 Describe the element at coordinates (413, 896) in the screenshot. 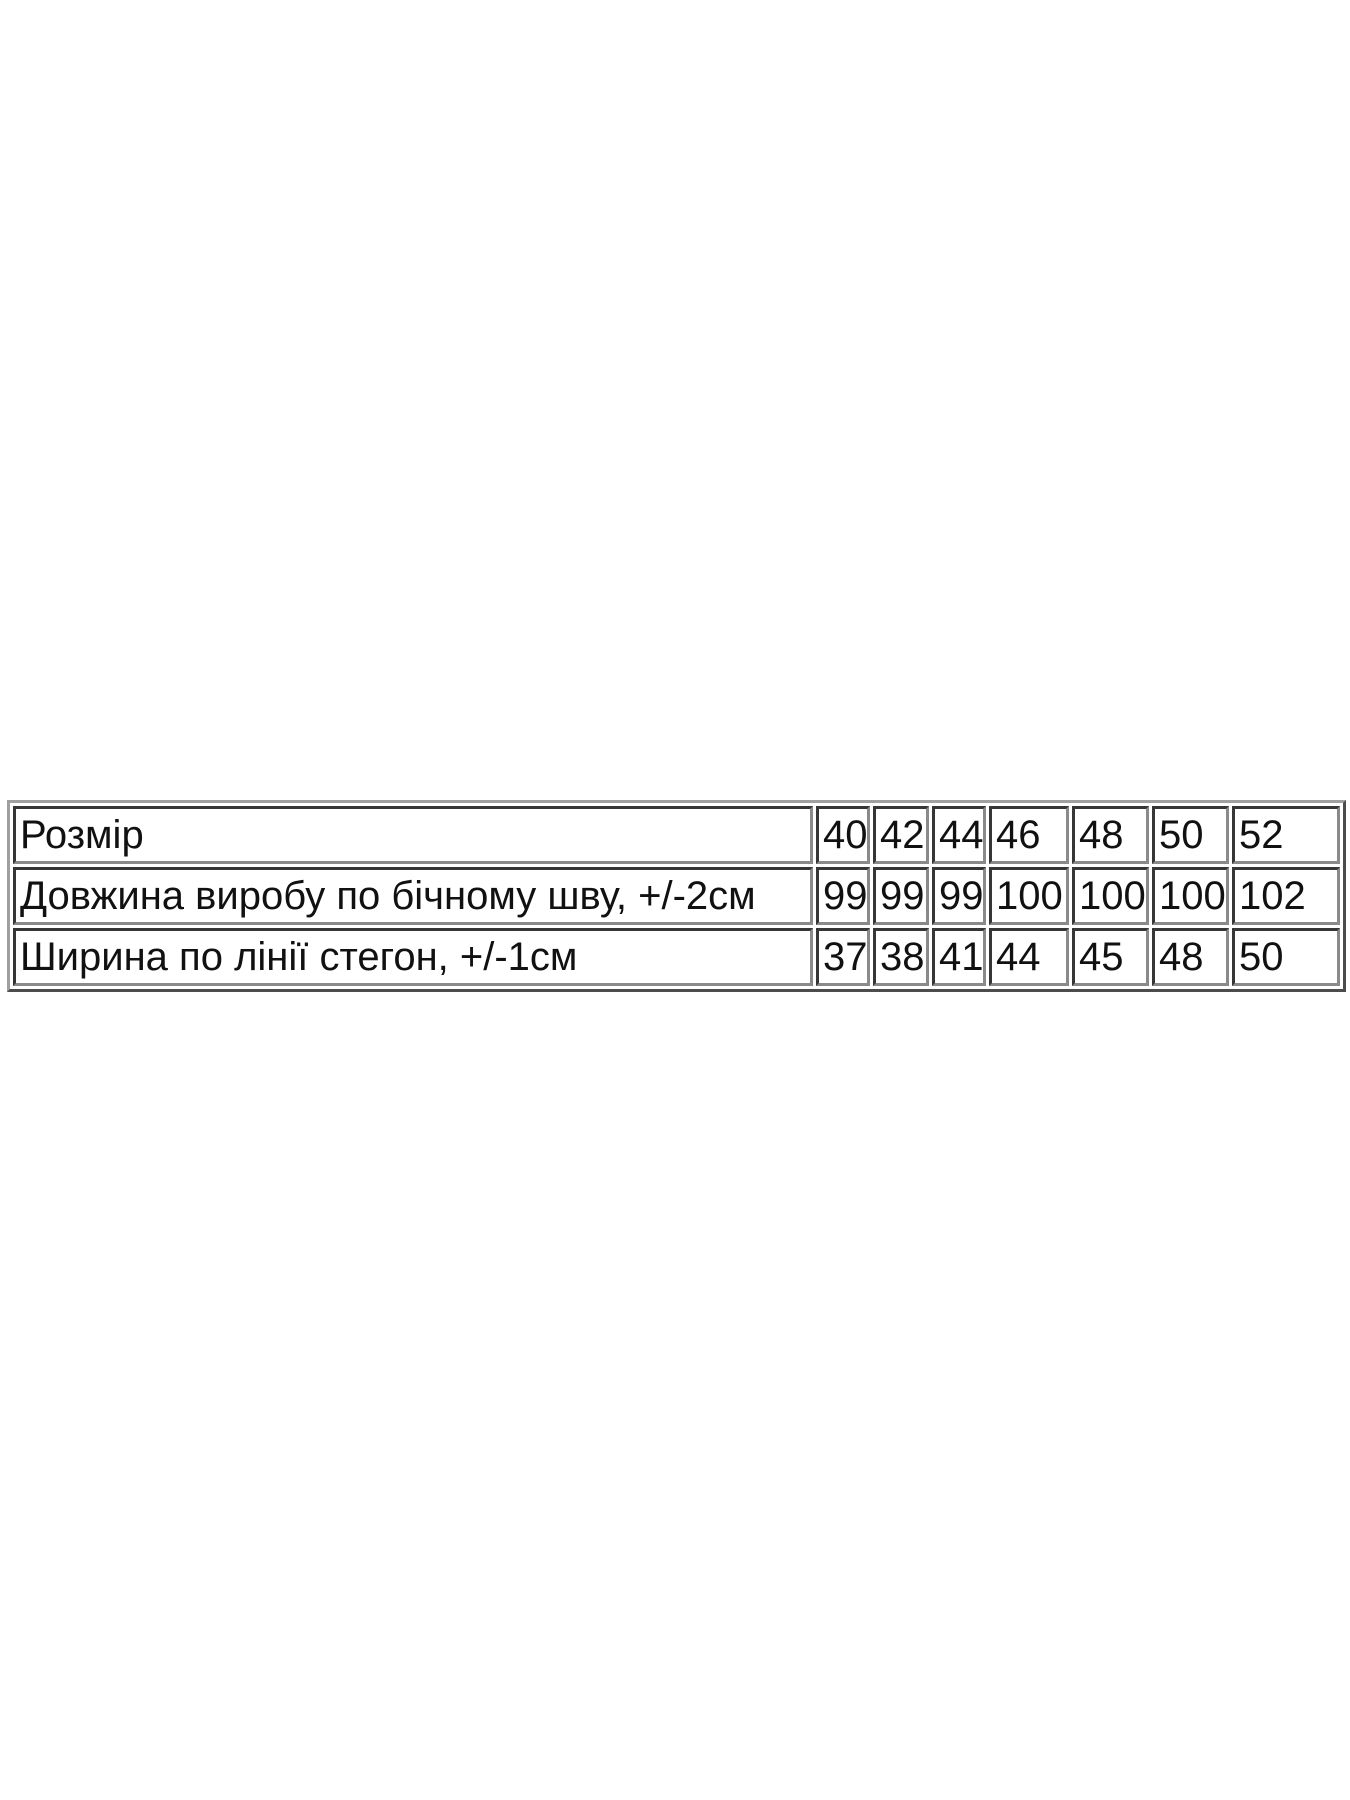

I see `row-label: Довжина виробу по бічному шву, +/-2см` at that location.